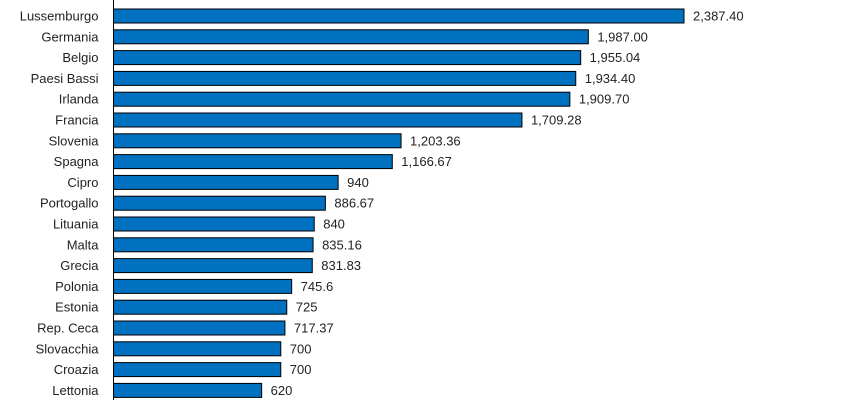 This screenshot has width=850, height=400. I want to click on value-label: 745.6, so click(317, 286).